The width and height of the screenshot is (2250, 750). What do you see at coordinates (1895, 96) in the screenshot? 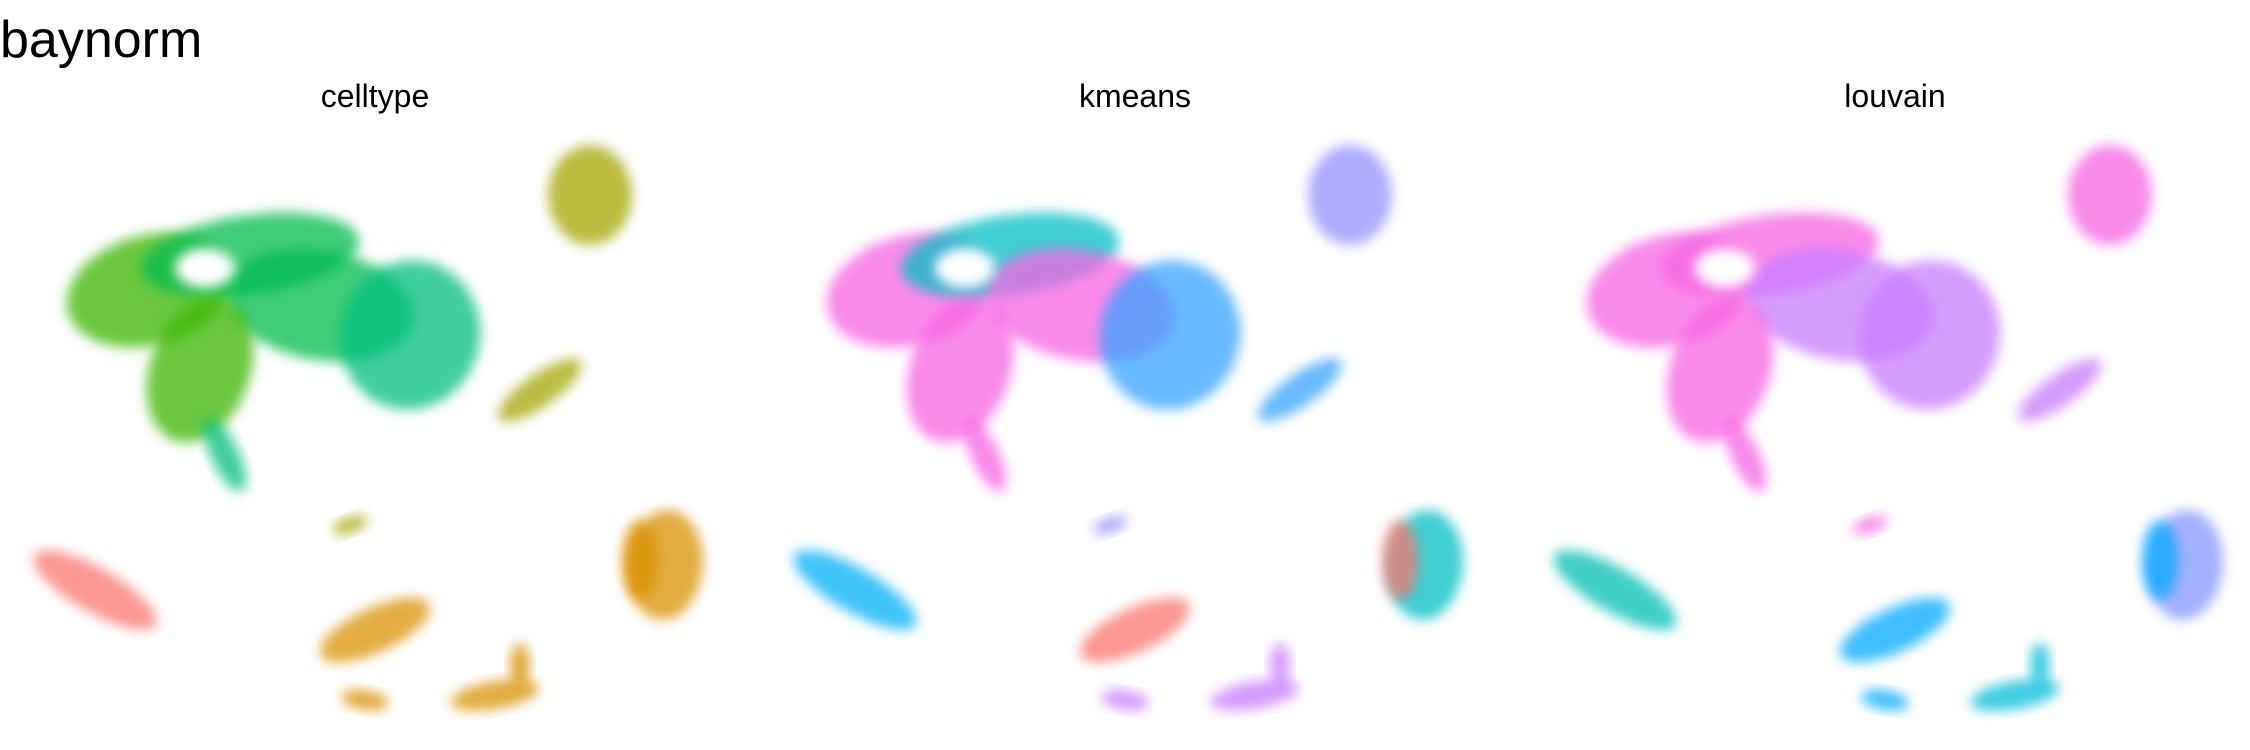
I see `panel-title-louvain: louvain` at bounding box center [1895, 96].